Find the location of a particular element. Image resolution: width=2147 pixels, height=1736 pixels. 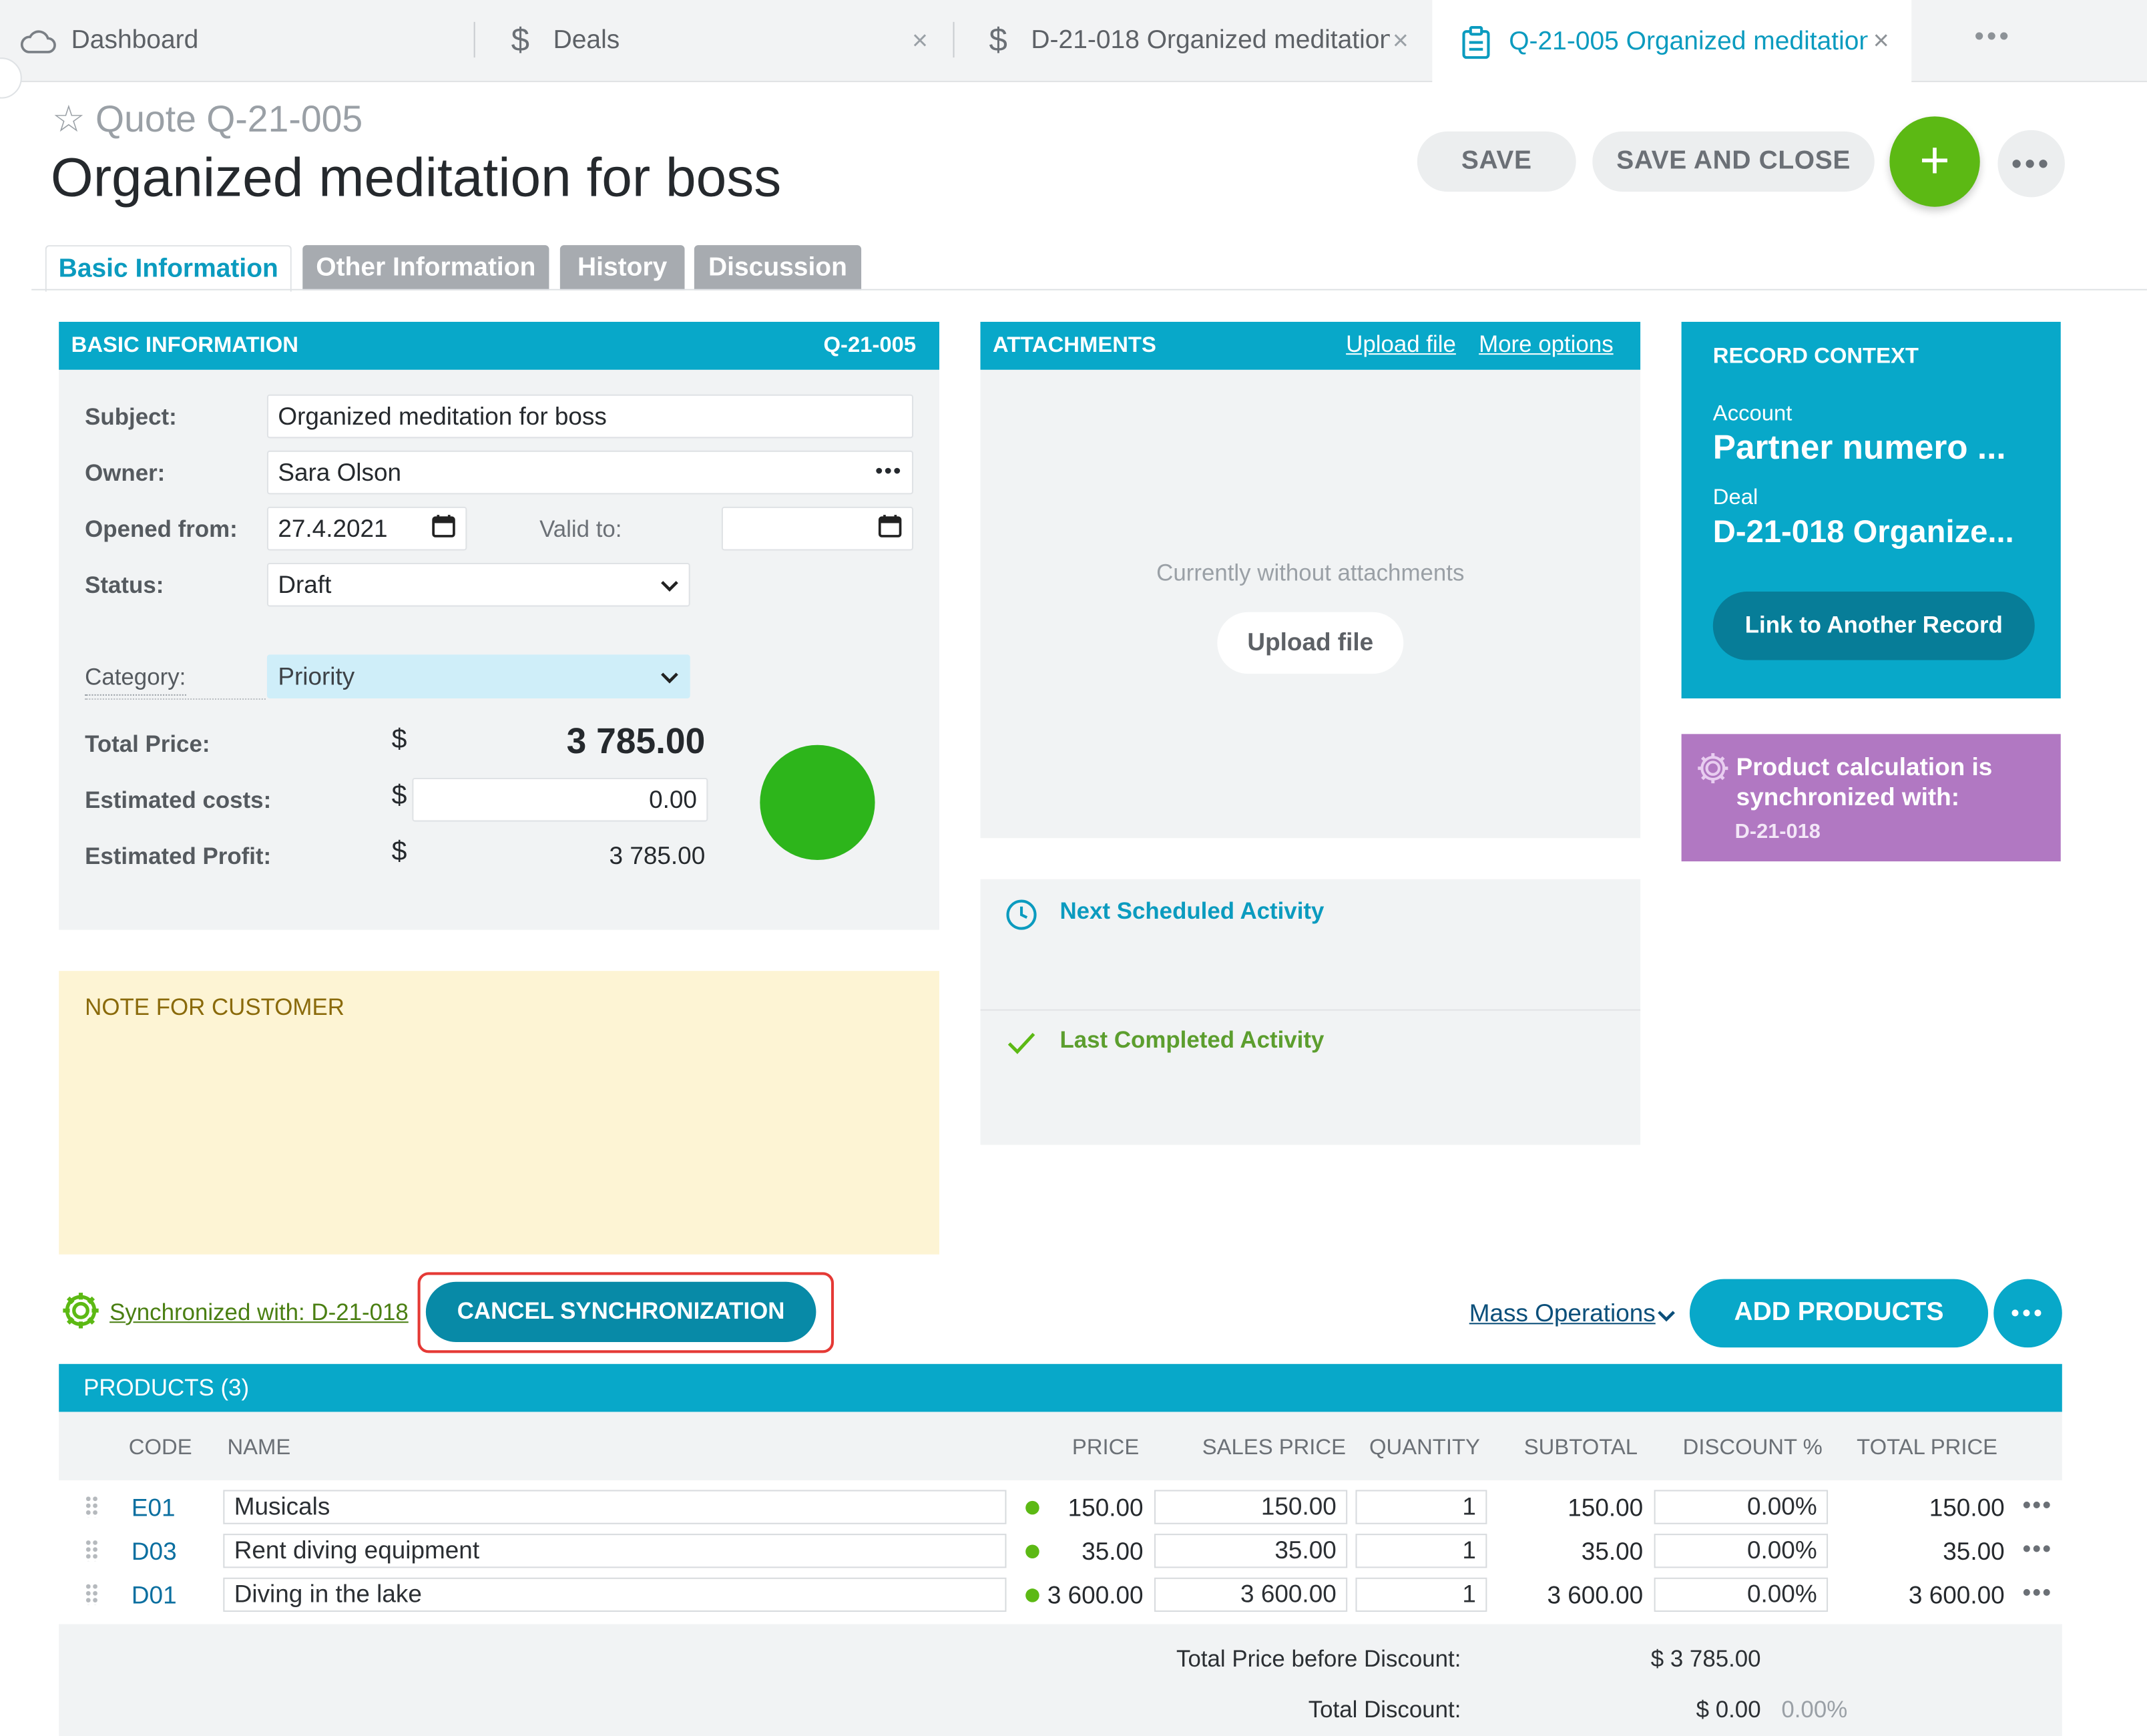

status-label: Status: is located at coordinates (124, 585).